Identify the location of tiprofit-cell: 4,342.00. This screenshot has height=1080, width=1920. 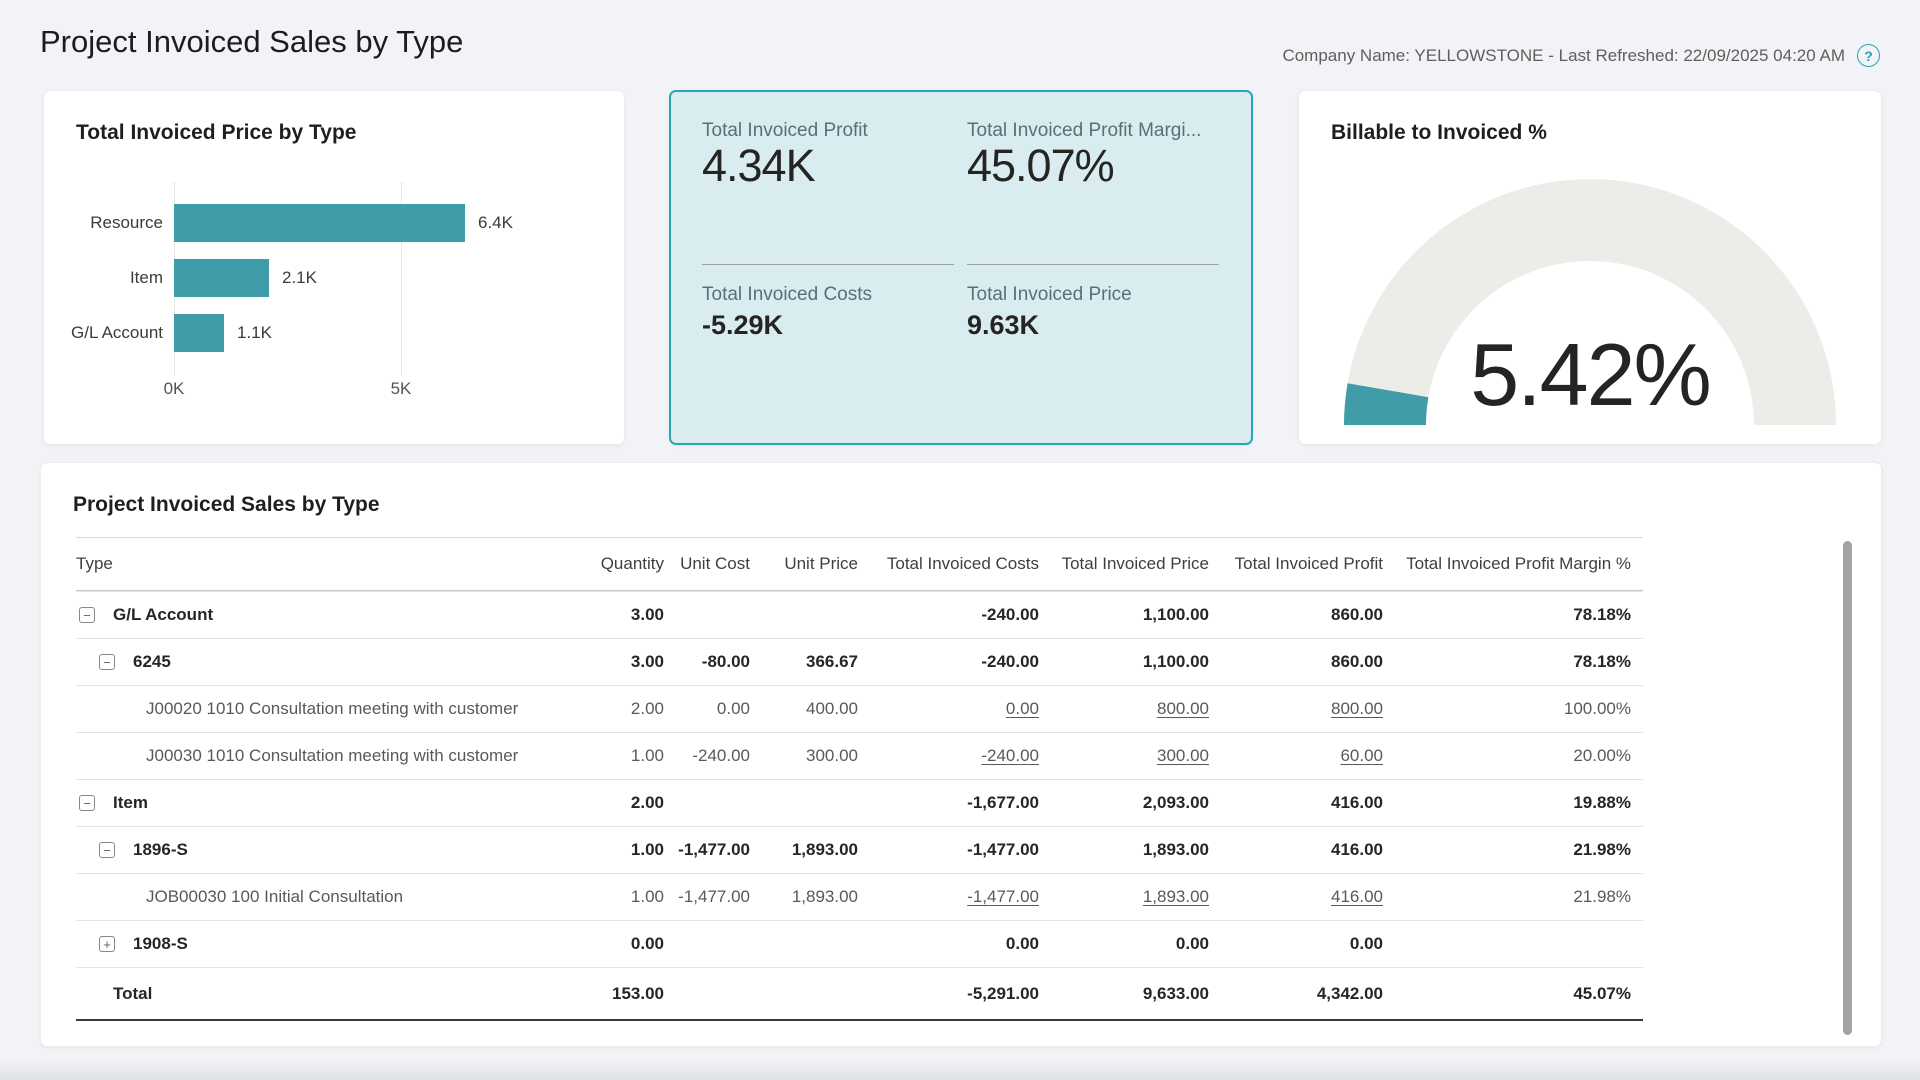
(1349, 993).